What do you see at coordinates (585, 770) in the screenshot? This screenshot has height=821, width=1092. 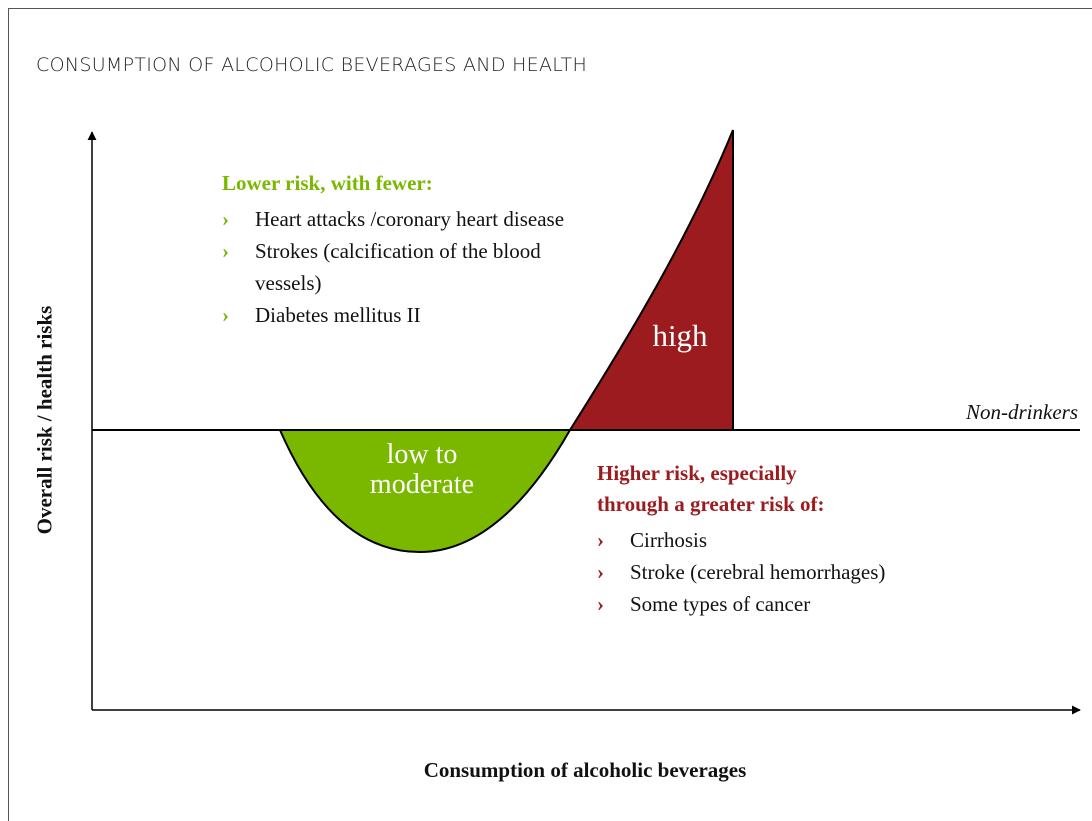 I see `x-axis-label: Consumption of alcoholic beverages` at bounding box center [585, 770].